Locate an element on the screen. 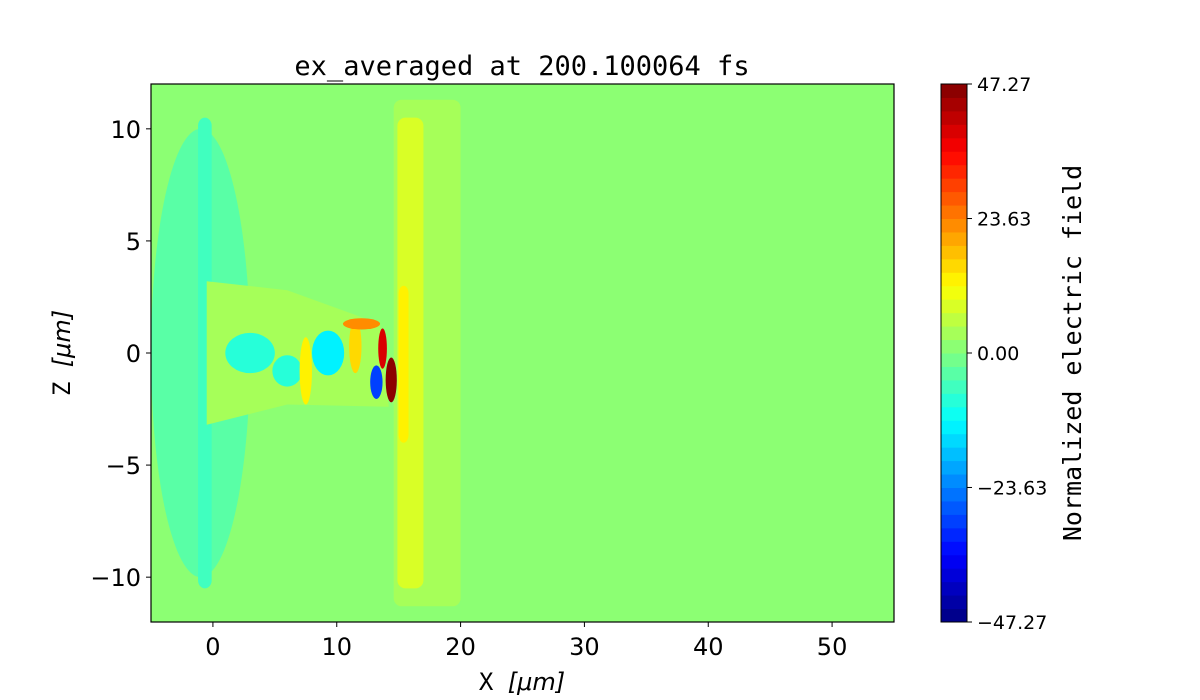 The image size is (1200, 700). heatmap-region-left-band is located at coordinates (205, 353).